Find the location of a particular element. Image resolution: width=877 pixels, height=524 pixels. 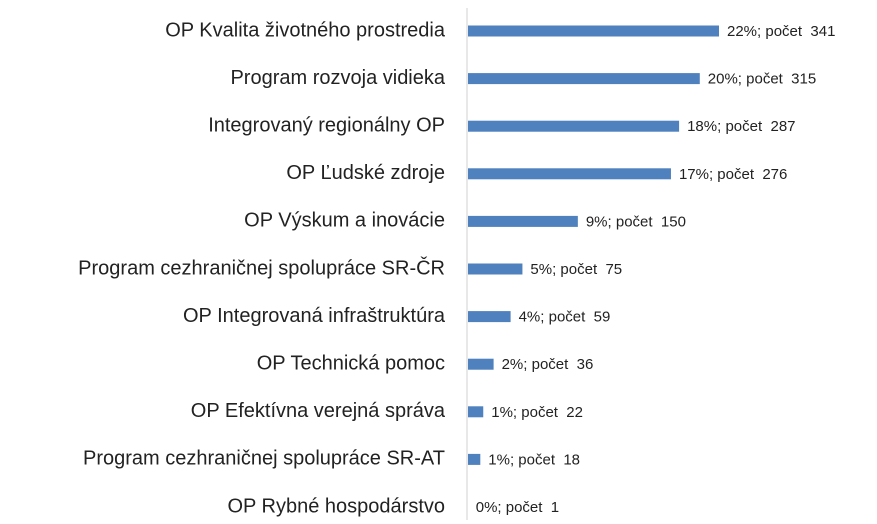

data-label: 9%; počet 150 is located at coordinates (636, 221).